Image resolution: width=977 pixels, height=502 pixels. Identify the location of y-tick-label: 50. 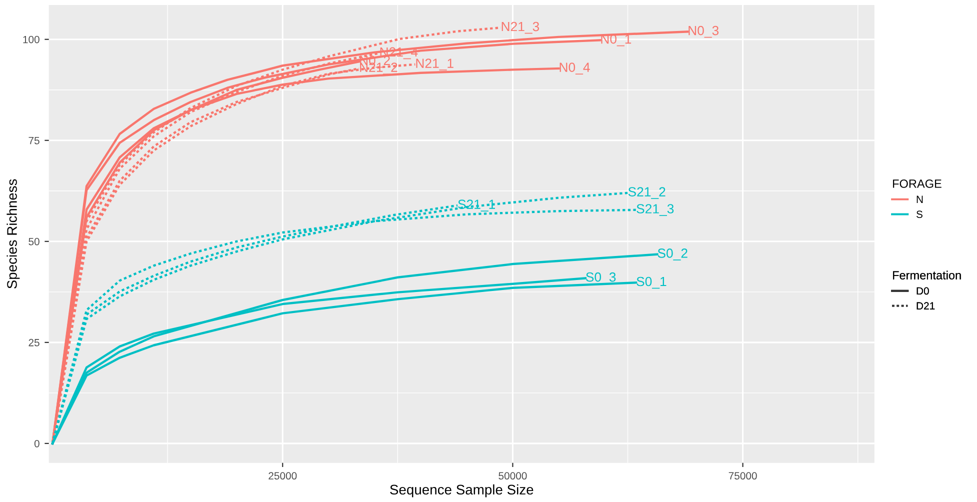
(34, 242).